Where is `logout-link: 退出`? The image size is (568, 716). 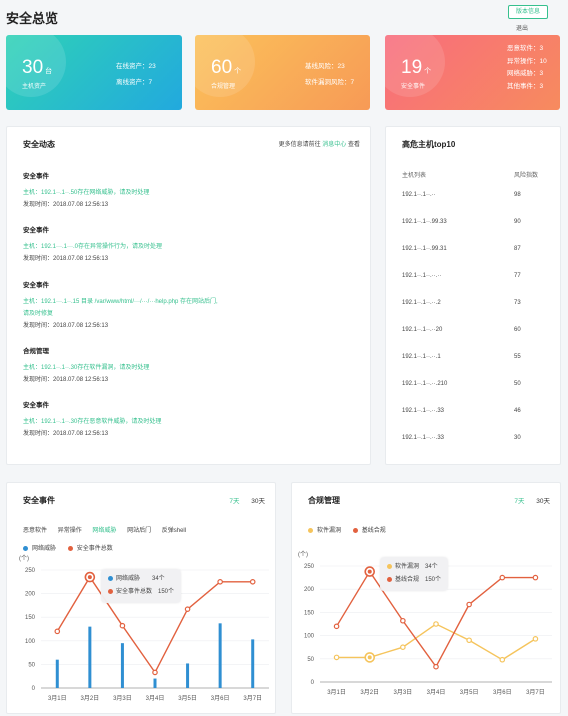 logout-link: 退出 is located at coordinates (522, 29).